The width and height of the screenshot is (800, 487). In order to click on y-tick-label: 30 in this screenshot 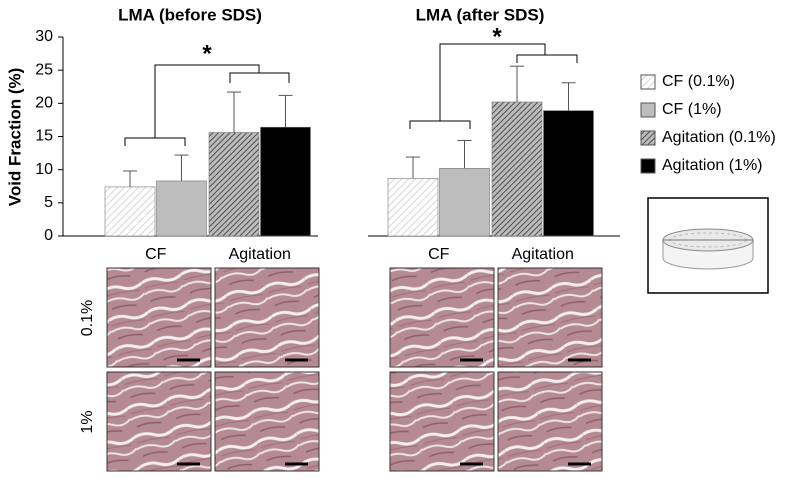, I will do `click(44, 36)`.